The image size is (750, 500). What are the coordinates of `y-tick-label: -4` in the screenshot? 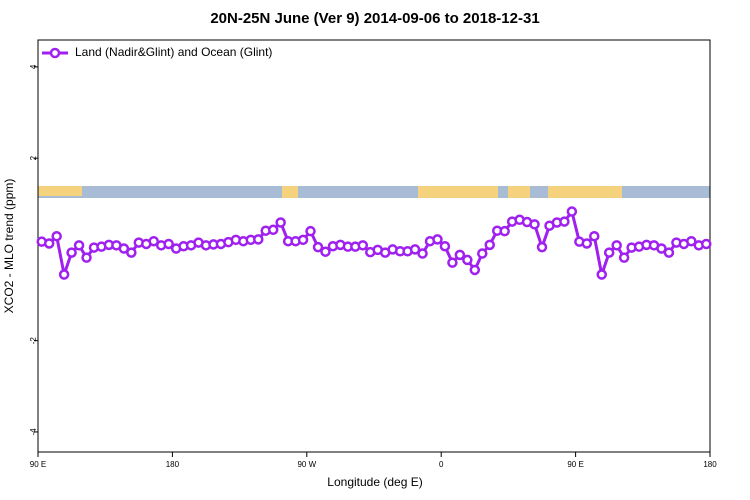 It's located at (33, 432).